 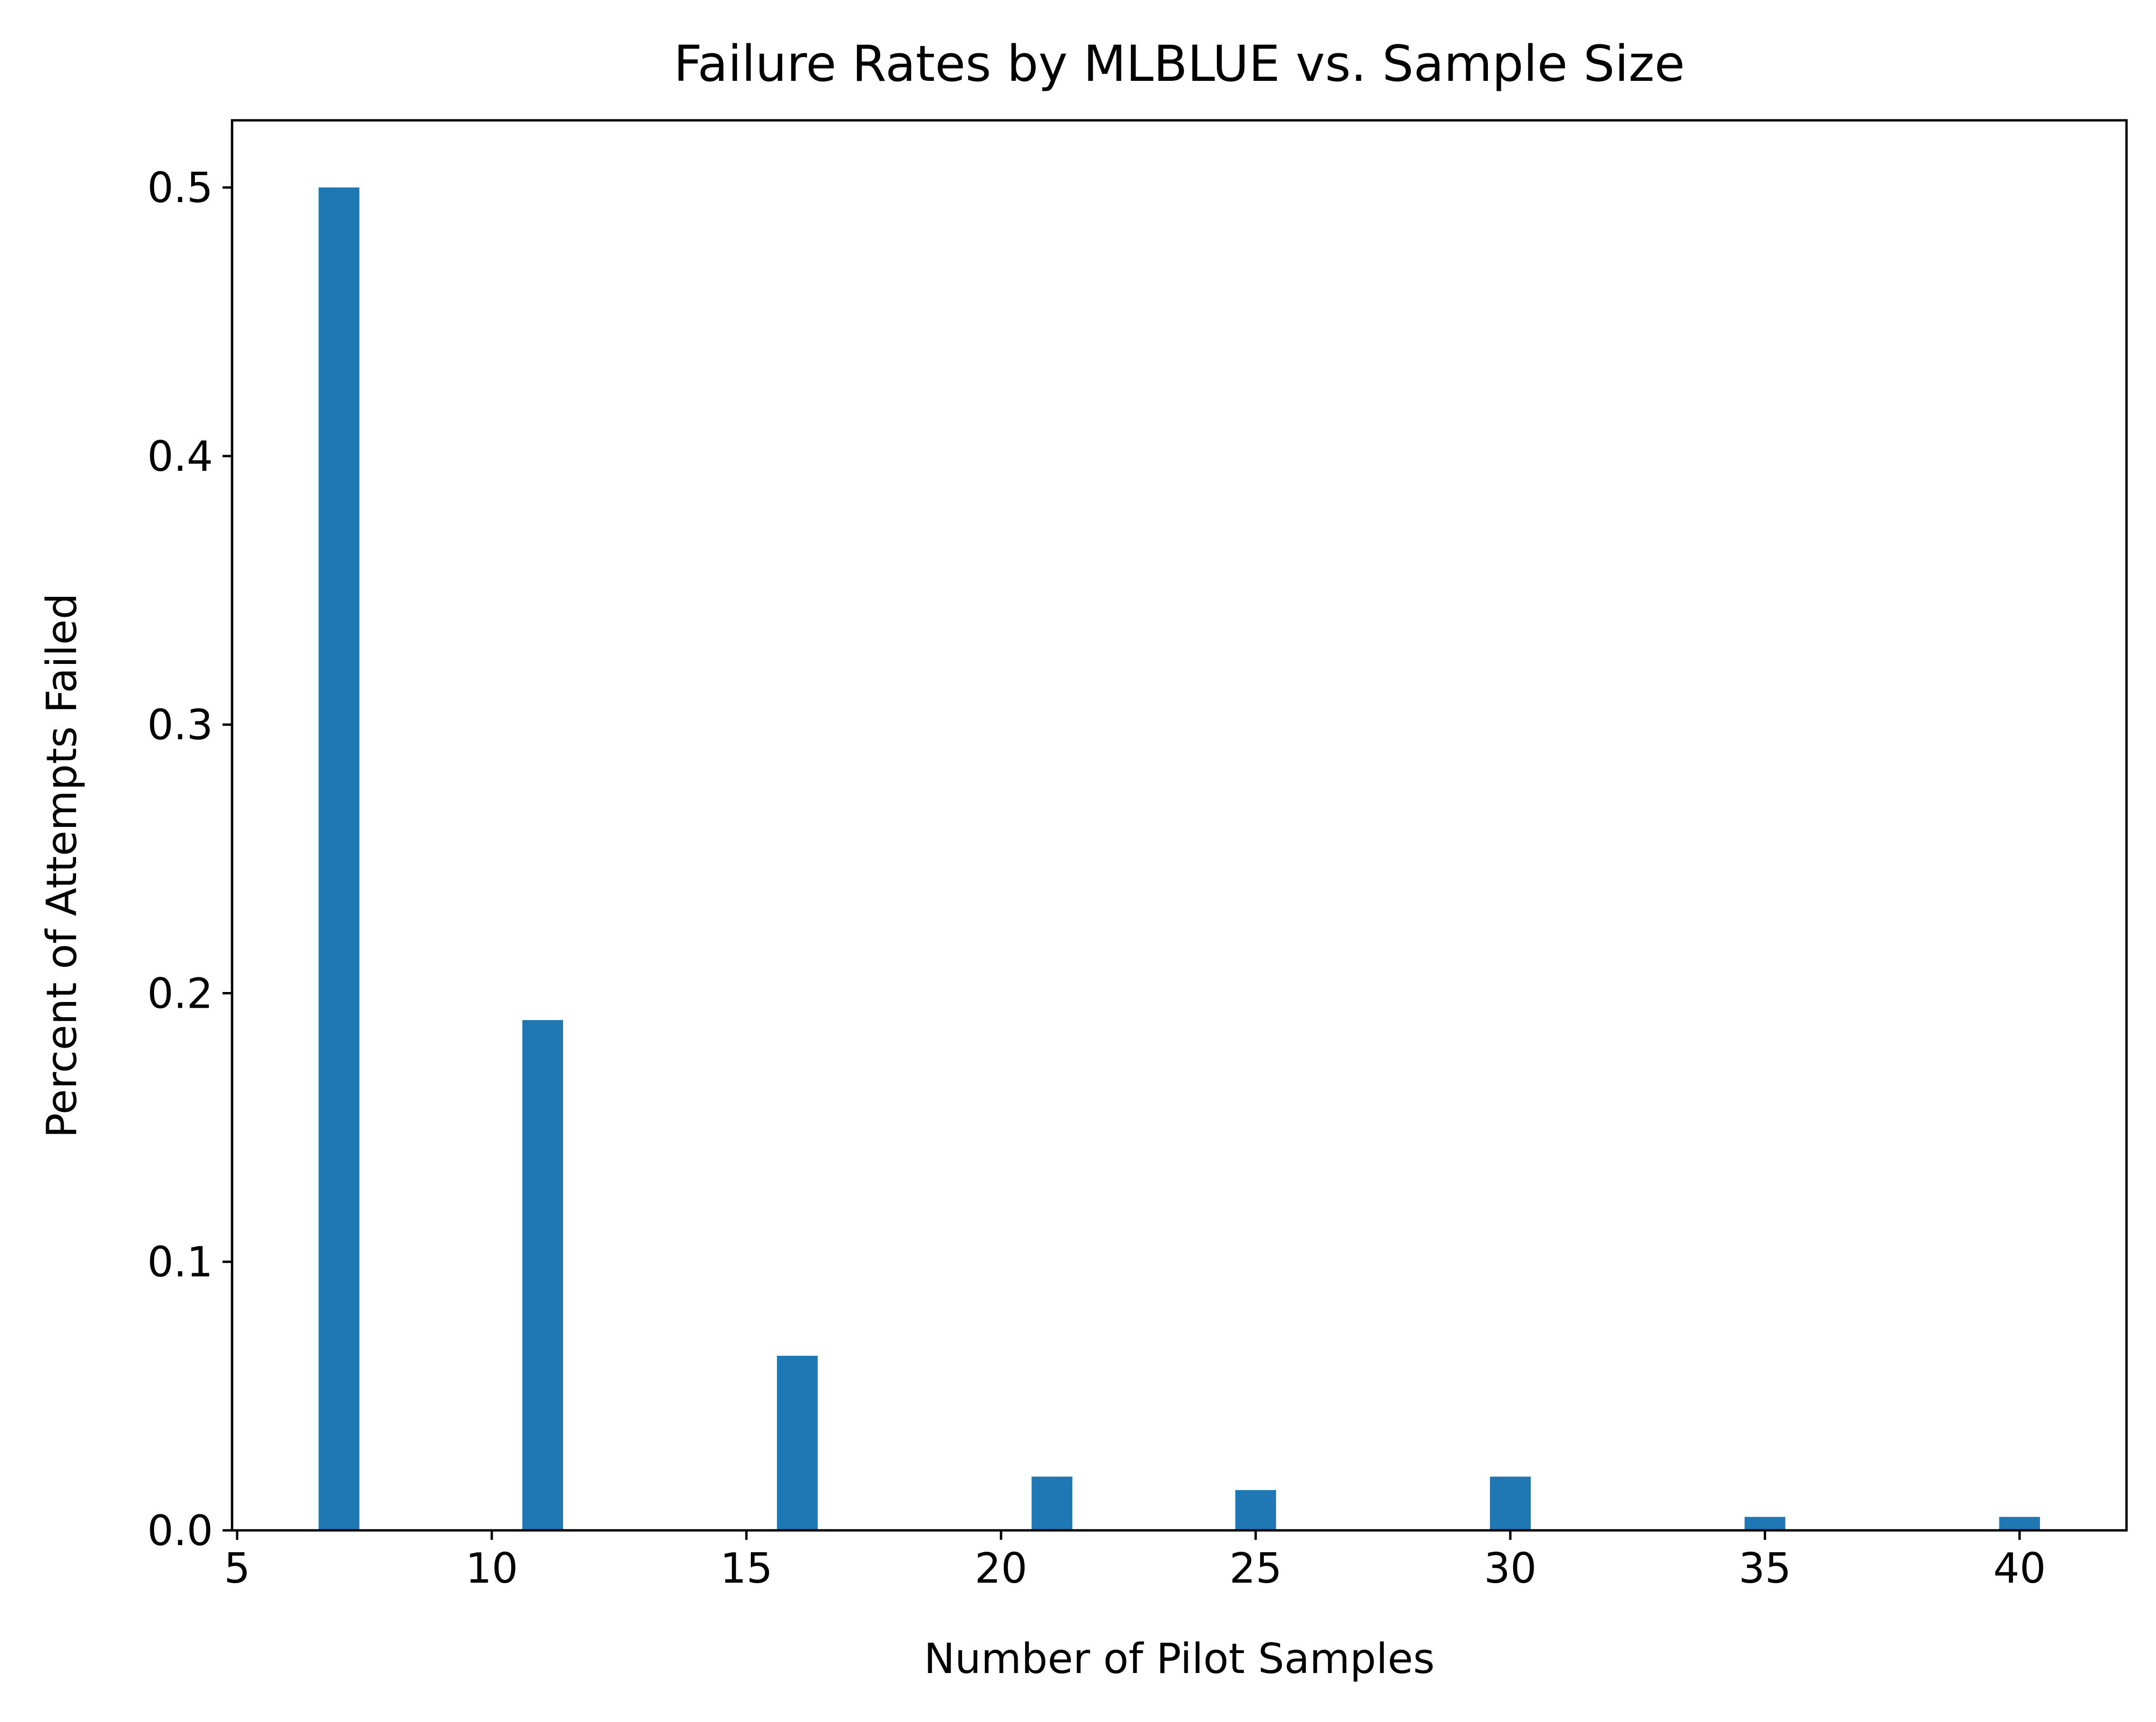 I want to click on x-tick-label: 20, so click(x=1001, y=1569).